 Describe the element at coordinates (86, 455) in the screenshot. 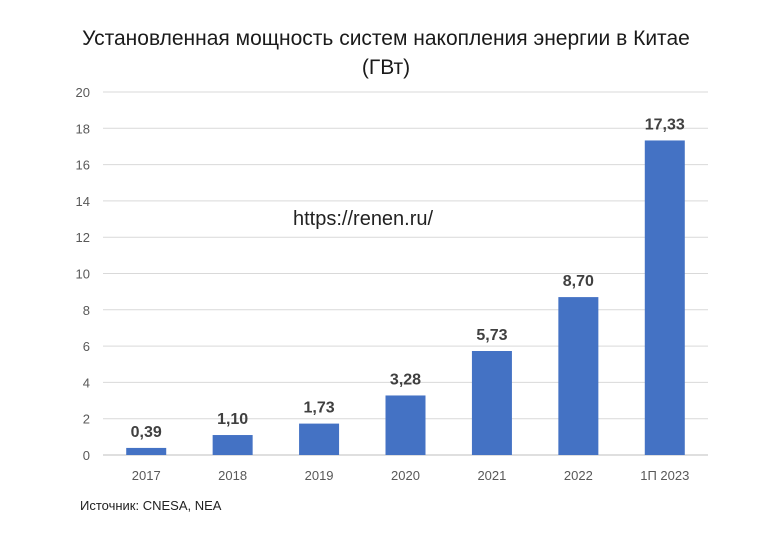

I see `y-tick-label: 0` at that location.